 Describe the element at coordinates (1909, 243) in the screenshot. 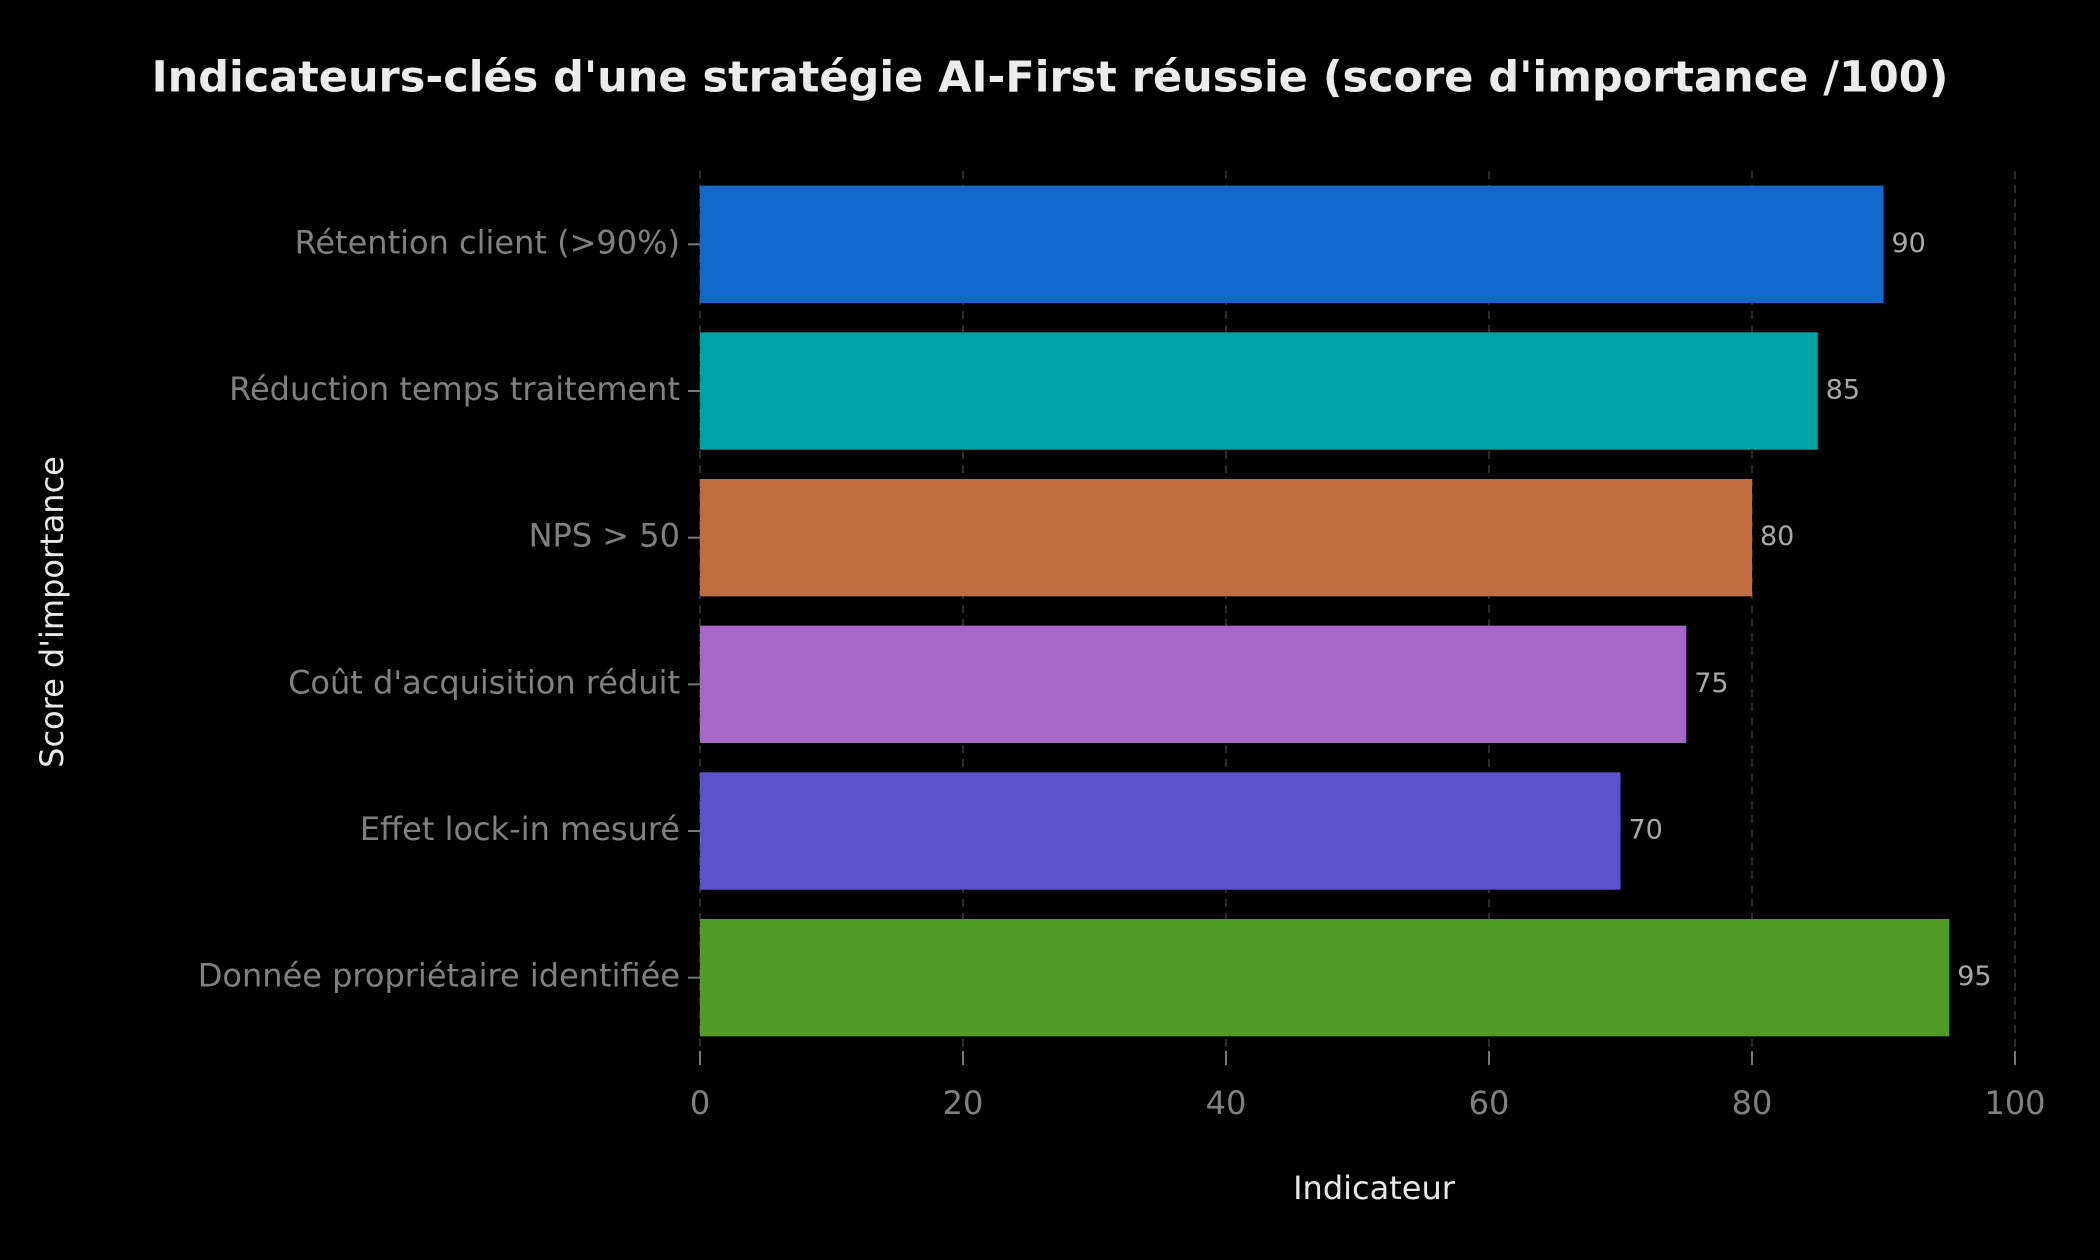

I see `value-label: 90` at that location.